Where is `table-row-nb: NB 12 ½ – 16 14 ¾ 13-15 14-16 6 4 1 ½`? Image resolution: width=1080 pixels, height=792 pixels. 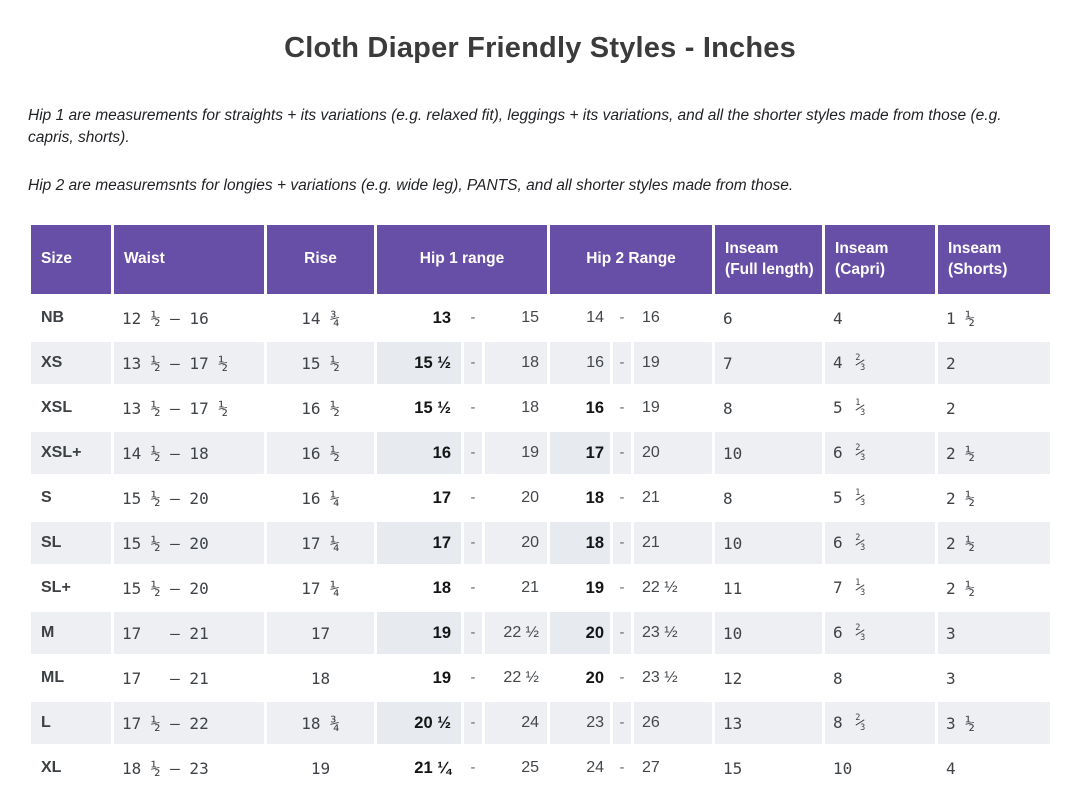
table-row-nb: NB 12 ½ – 16 14 ¾ 13-15 14-16 6 4 1 ½ is located at coordinates (540, 318).